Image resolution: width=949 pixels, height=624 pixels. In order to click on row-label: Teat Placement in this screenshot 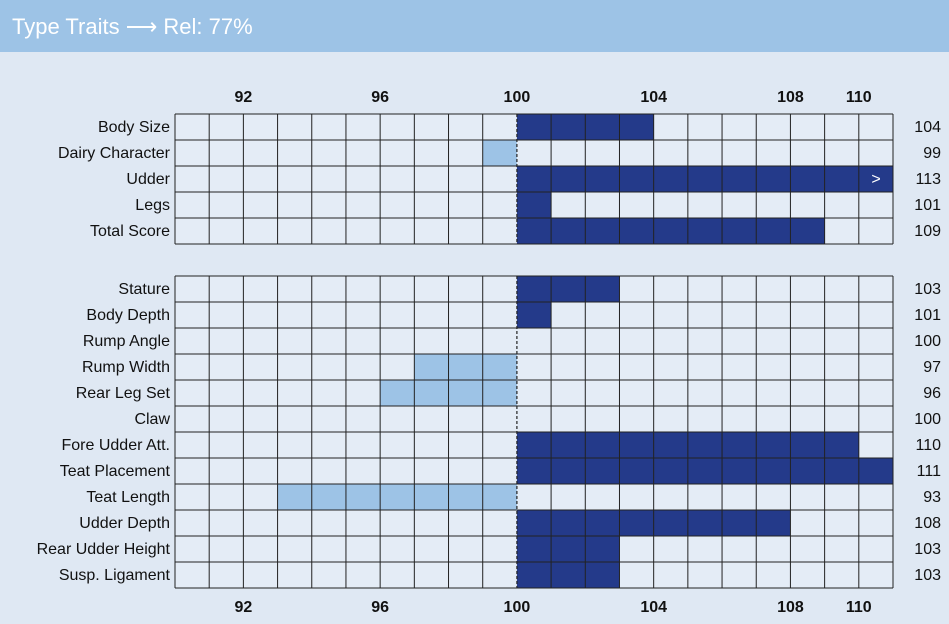, I will do `click(115, 471)`.